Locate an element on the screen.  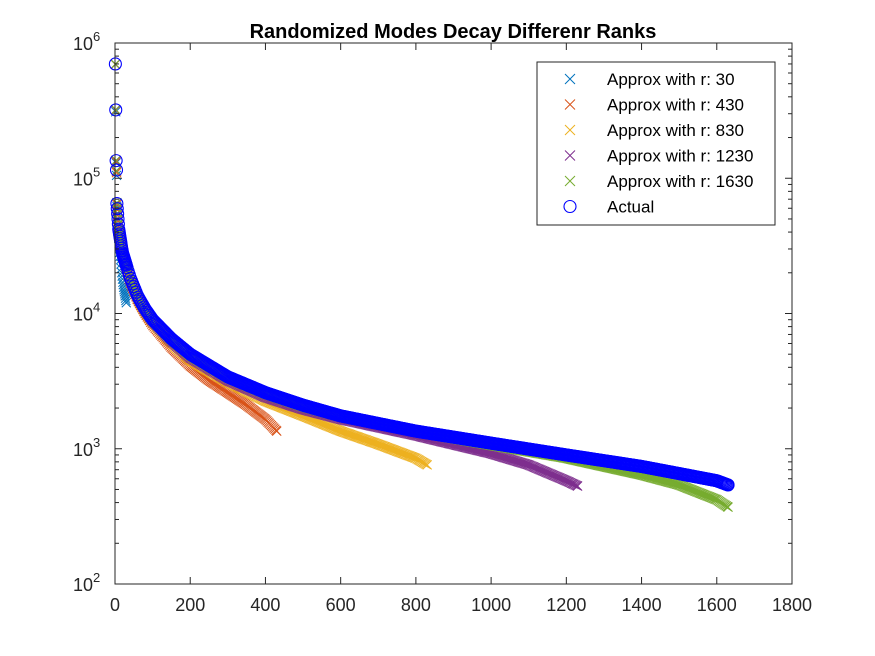
x-tick-label: 1600 is located at coordinates (717, 605).